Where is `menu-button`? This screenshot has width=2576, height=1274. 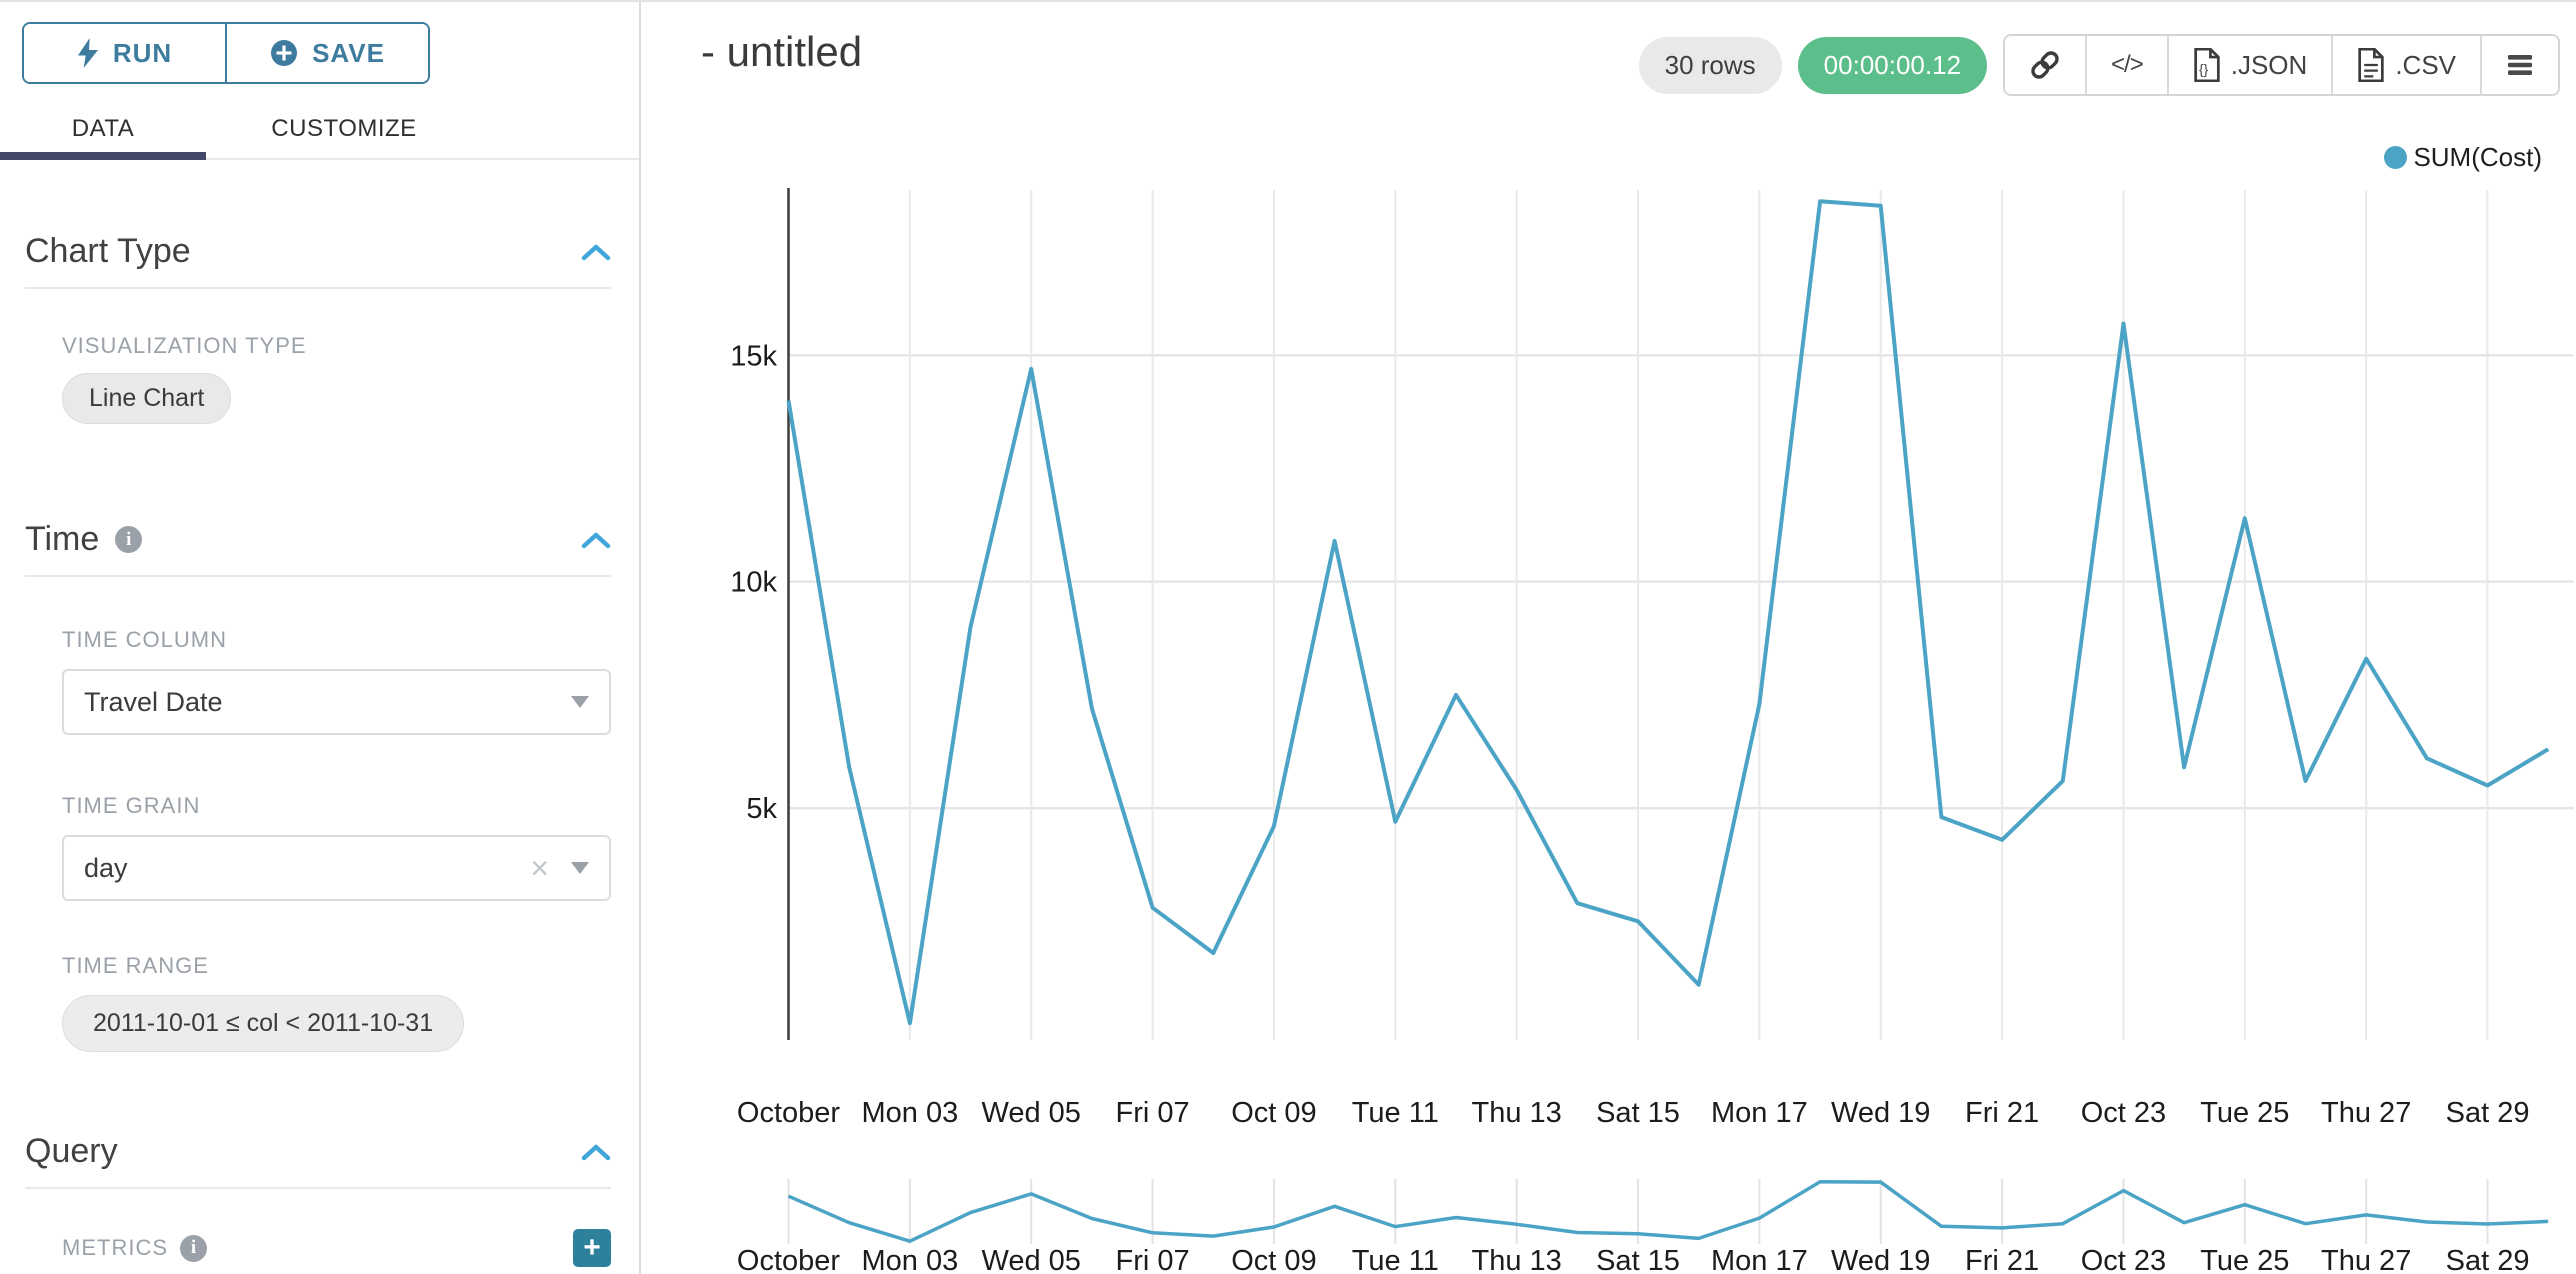 menu-button is located at coordinates (2519, 65).